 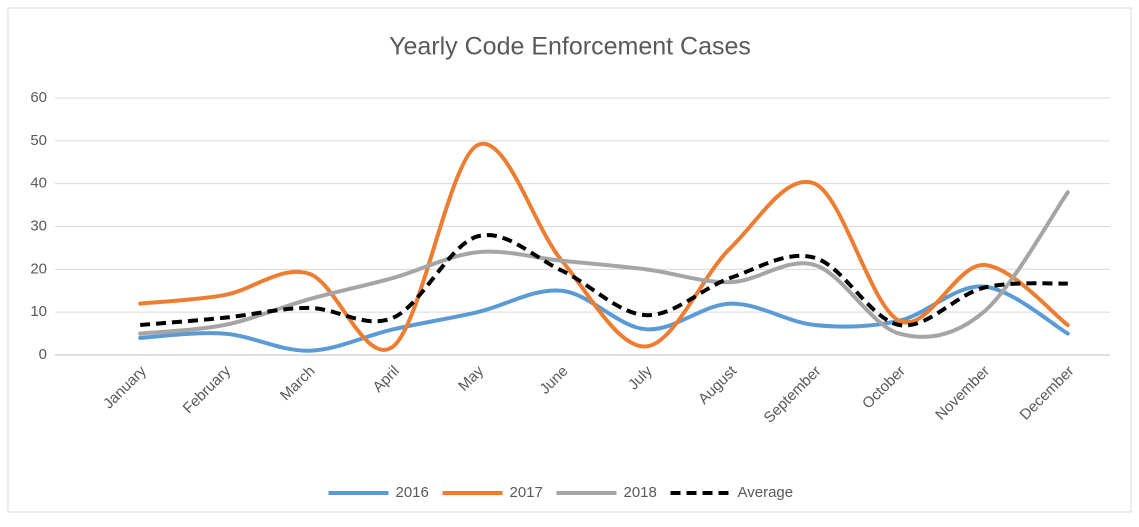 I want to click on y-tick-label: 50, so click(x=38, y=140).